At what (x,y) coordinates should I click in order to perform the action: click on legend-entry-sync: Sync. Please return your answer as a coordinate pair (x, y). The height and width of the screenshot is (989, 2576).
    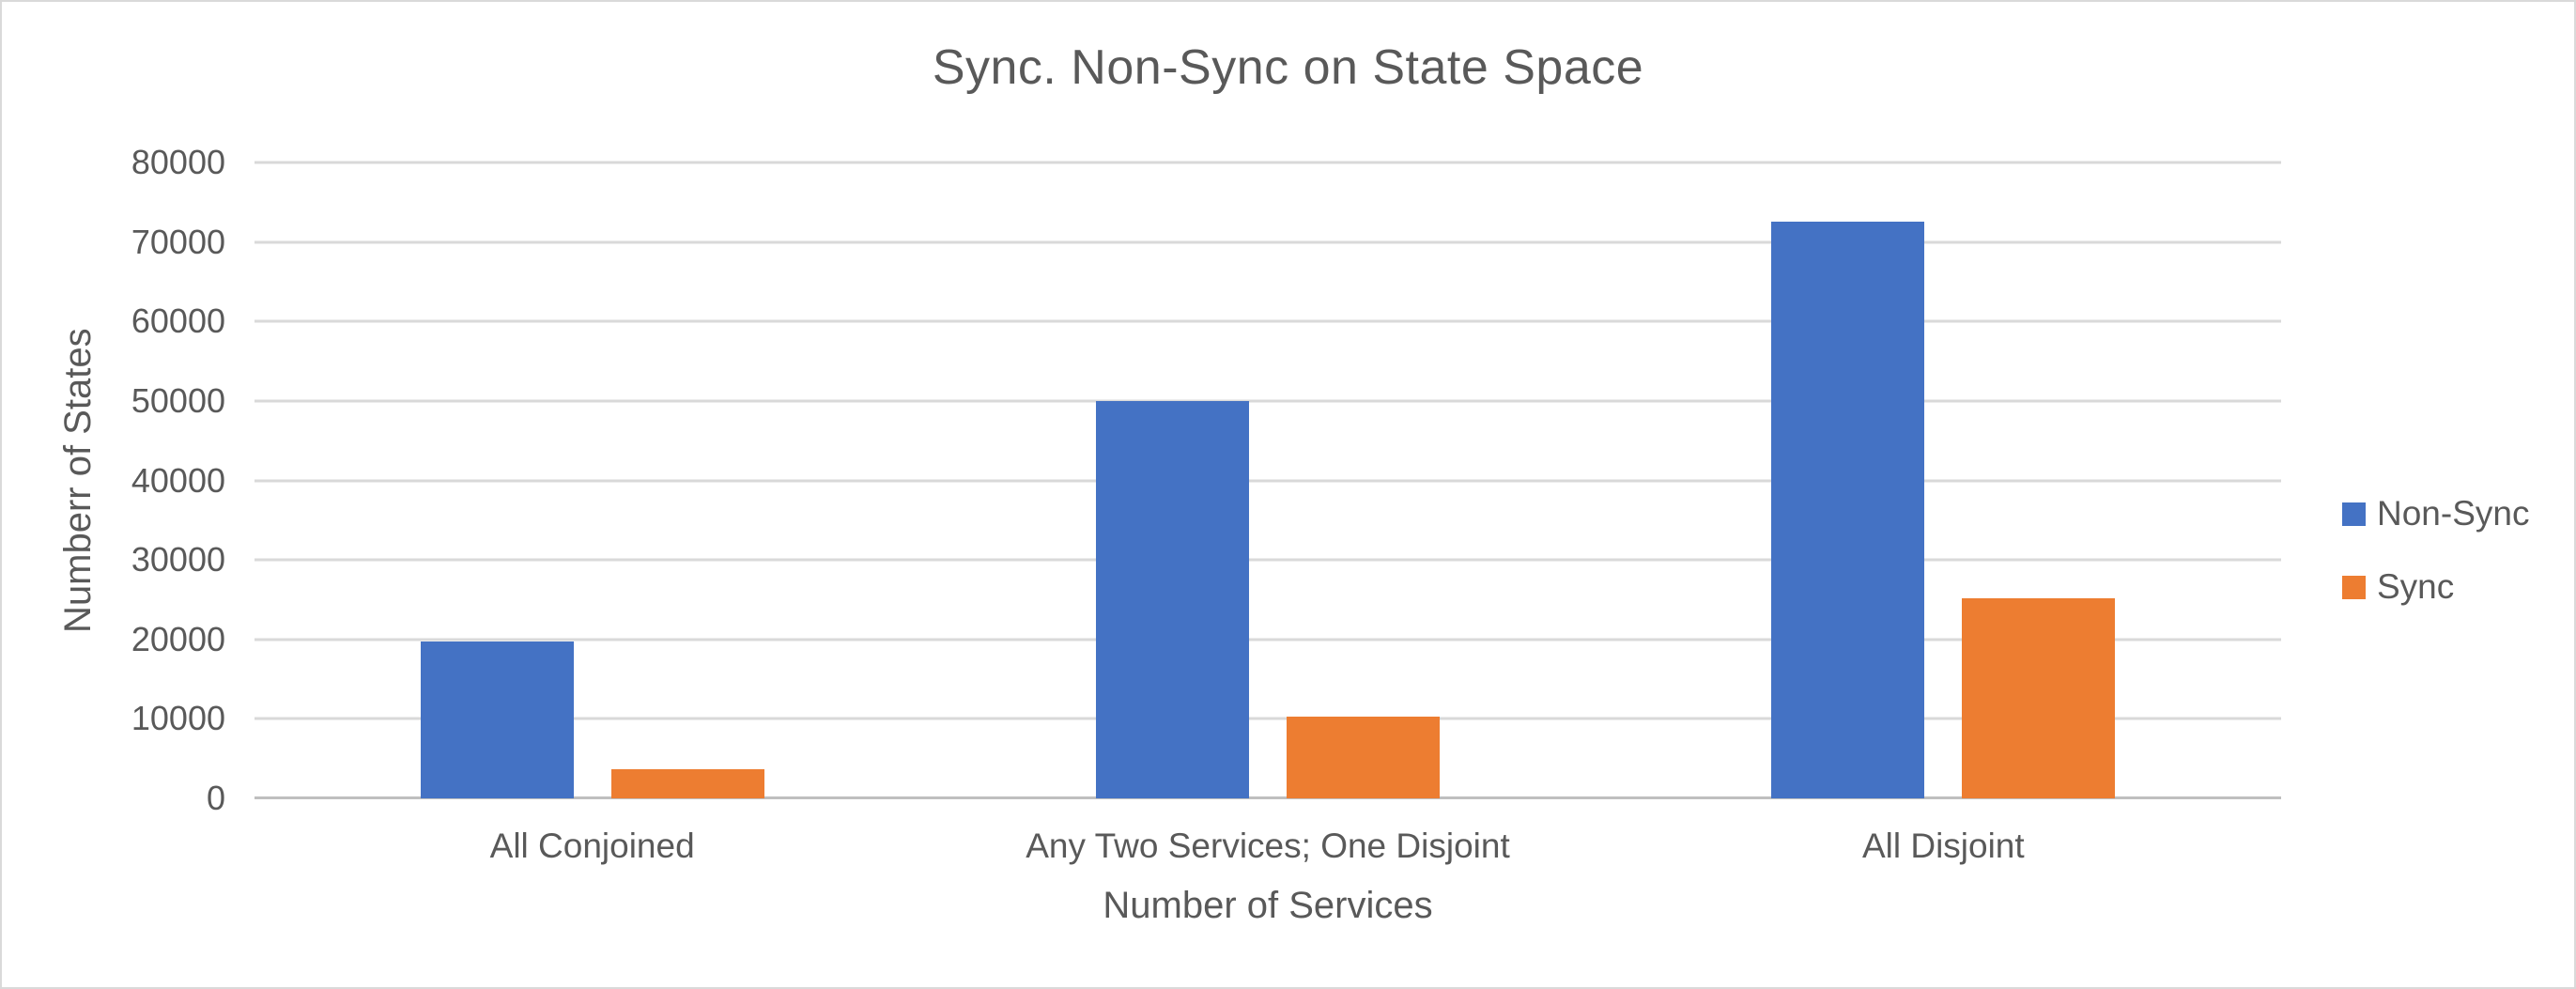
    Looking at the image, I should click on (2435, 587).